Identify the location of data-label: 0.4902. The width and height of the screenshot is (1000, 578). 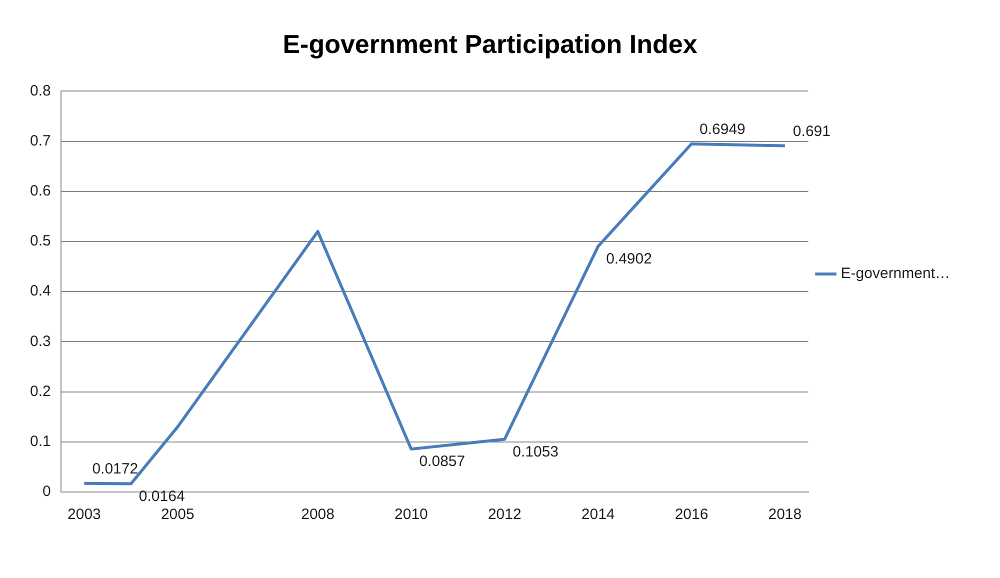
(629, 259).